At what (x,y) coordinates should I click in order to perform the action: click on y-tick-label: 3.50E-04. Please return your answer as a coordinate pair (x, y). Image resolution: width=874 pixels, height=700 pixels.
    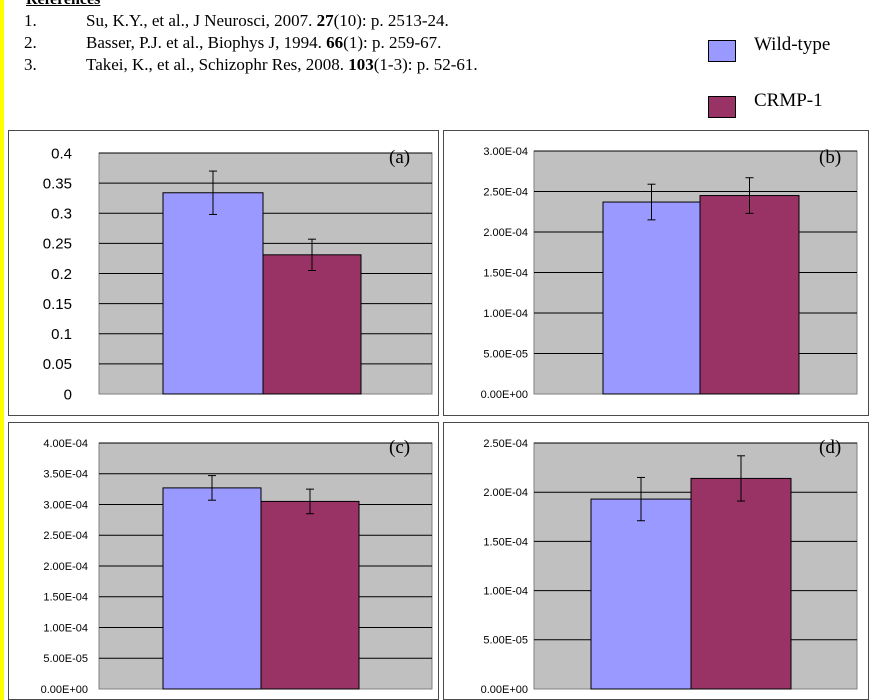
    Looking at the image, I should click on (65, 475).